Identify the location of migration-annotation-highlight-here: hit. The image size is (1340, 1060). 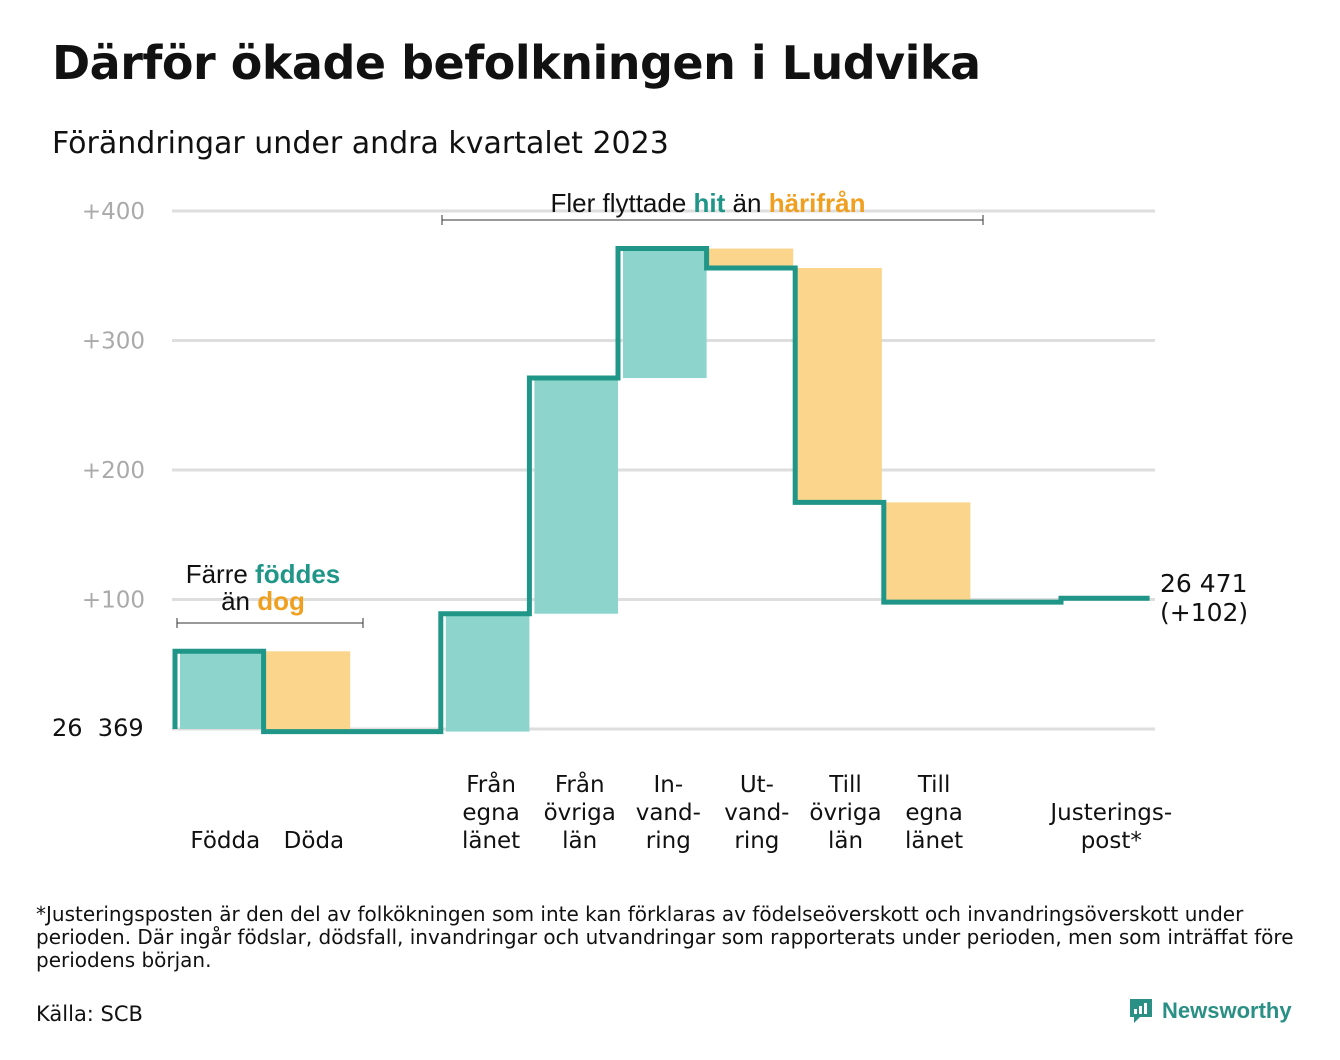
(710, 203).